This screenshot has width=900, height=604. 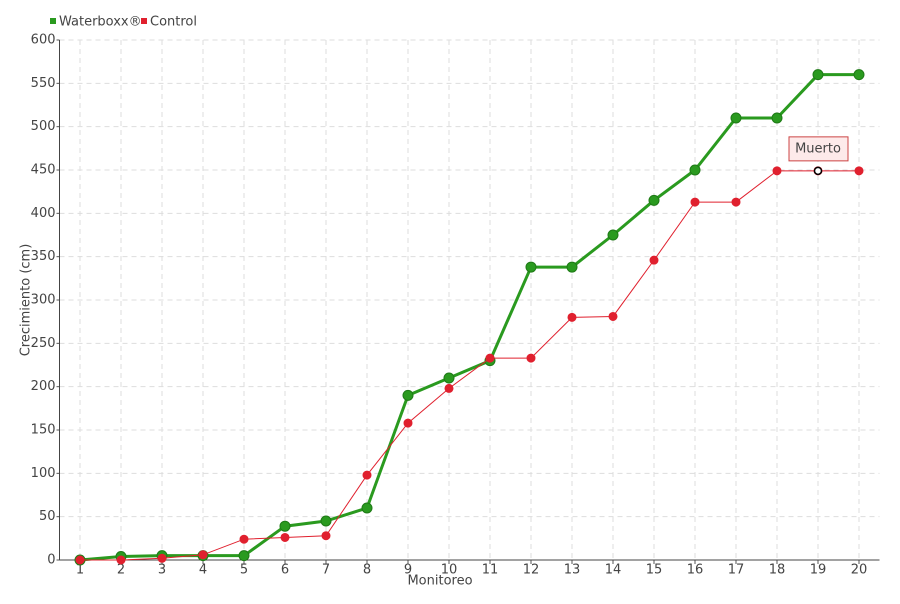 What do you see at coordinates (244, 570) in the screenshot?
I see `x-tick-label: 5` at bounding box center [244, 570].